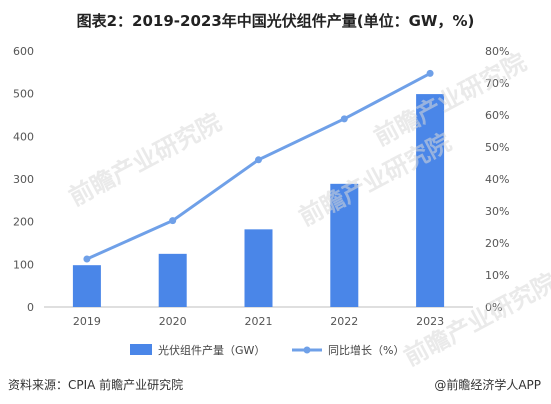 The width and height of the screenshot is (551, 404). I want to click on y-right-tick-label: 60%, so click(497, 115).